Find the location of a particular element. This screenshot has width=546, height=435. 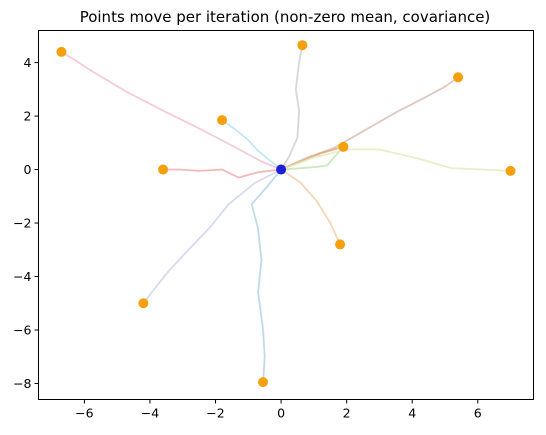

y-tick-label: 2 is located at coordinates (28, 116).